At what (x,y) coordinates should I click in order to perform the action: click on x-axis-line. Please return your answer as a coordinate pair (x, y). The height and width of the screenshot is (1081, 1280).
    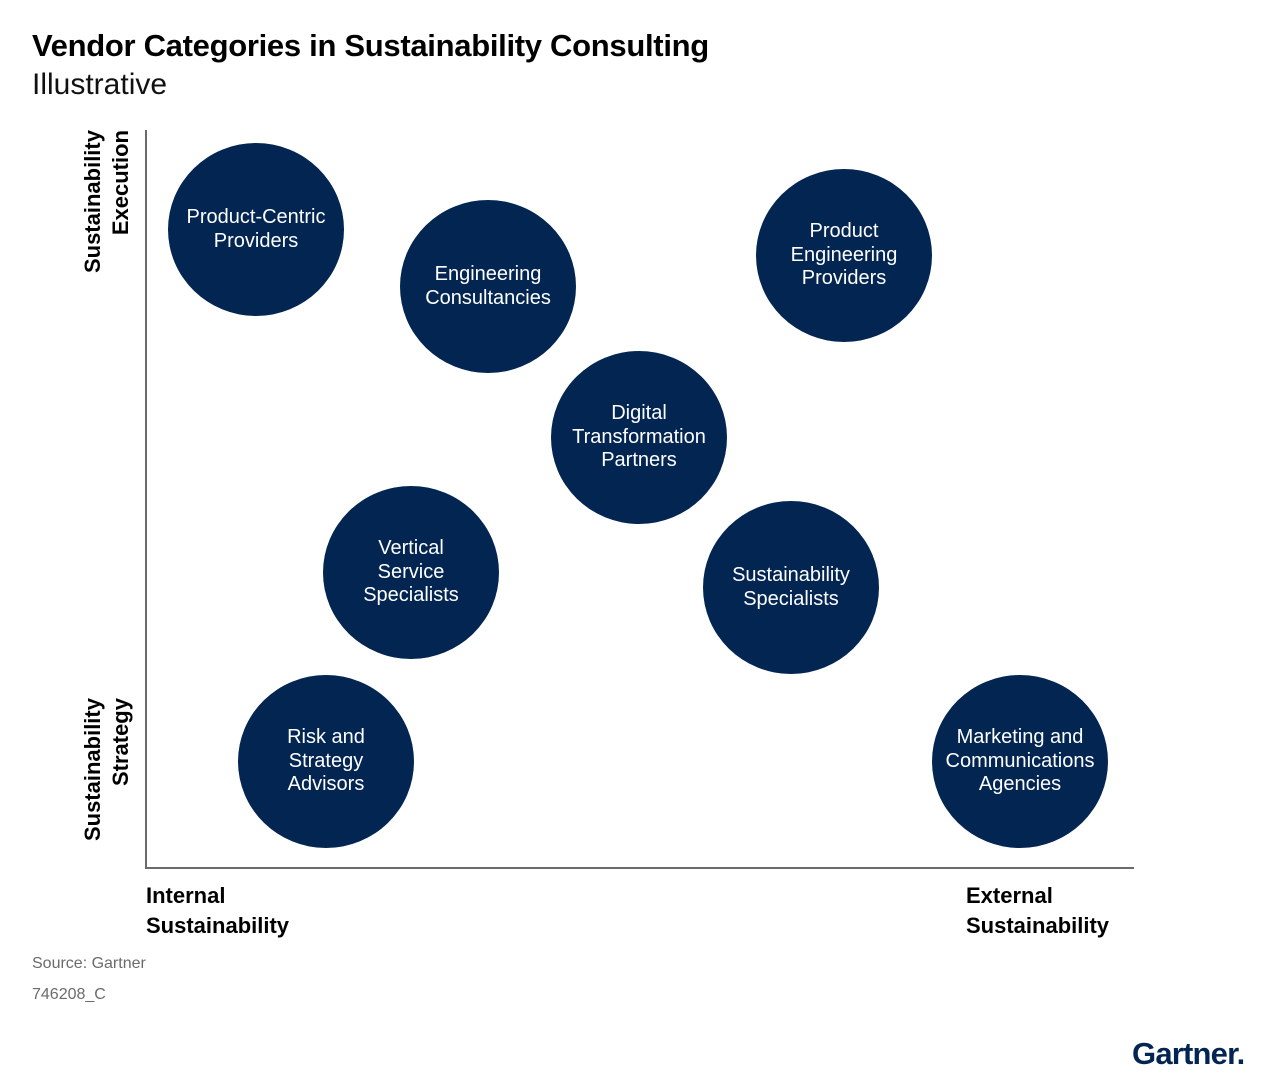
    Looking at the image, I should click on (639, 868).